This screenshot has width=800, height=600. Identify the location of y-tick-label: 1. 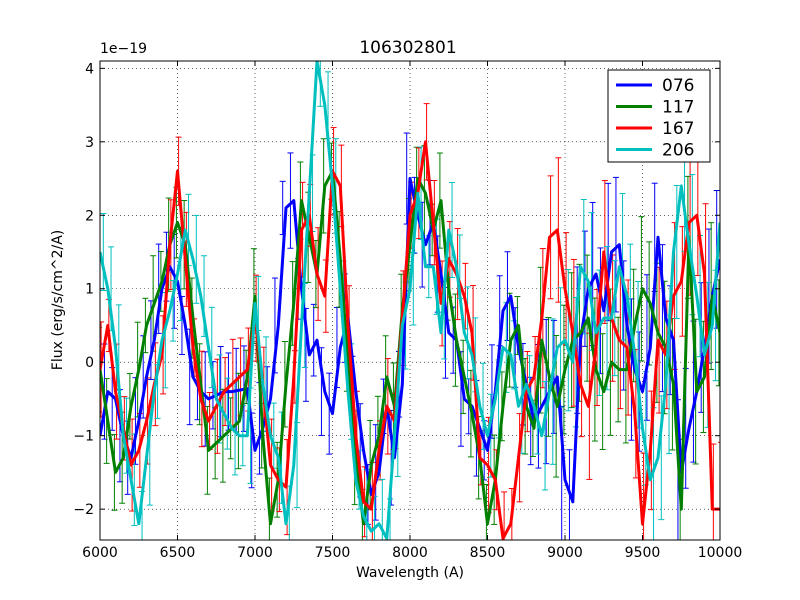
(89, 290).